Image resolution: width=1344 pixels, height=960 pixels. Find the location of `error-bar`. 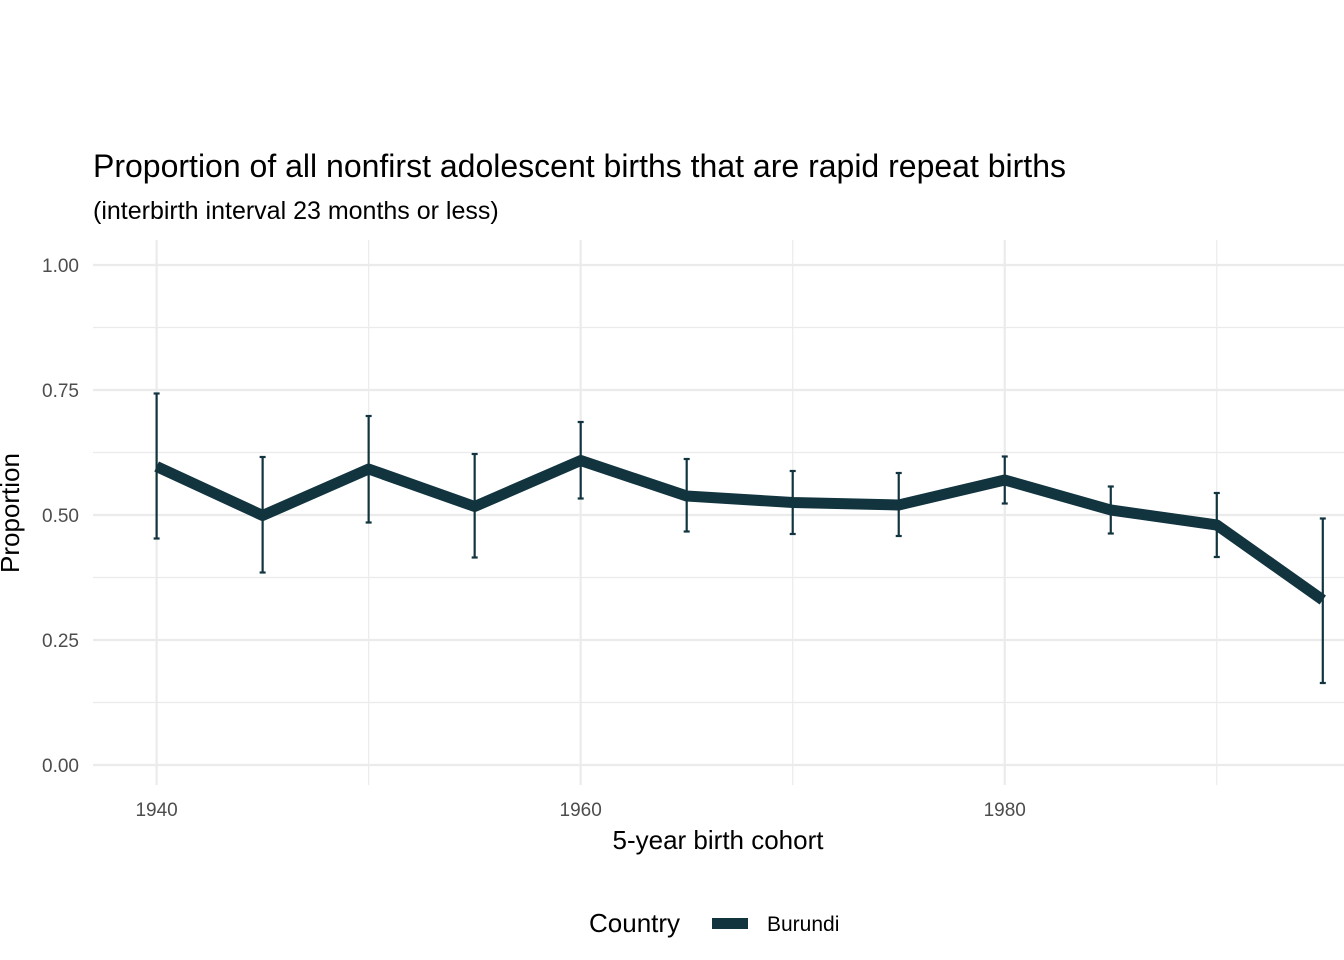

error-bar is located at coordinates (1322, 601).